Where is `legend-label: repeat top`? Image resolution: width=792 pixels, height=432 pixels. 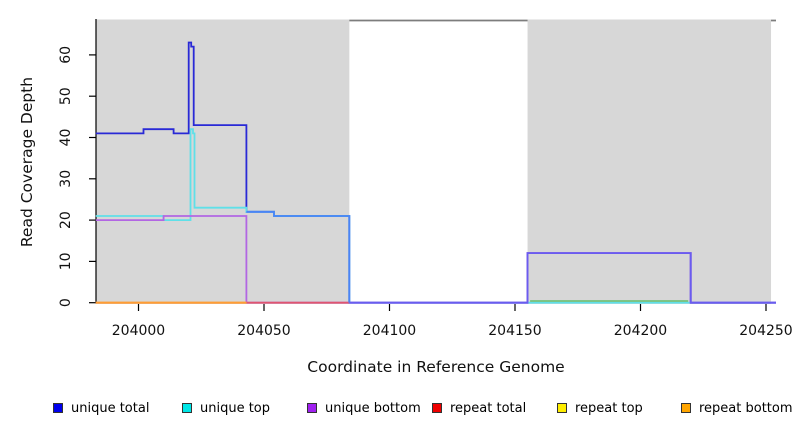
legend-label: repeat top is located at coordinates (609, 408).